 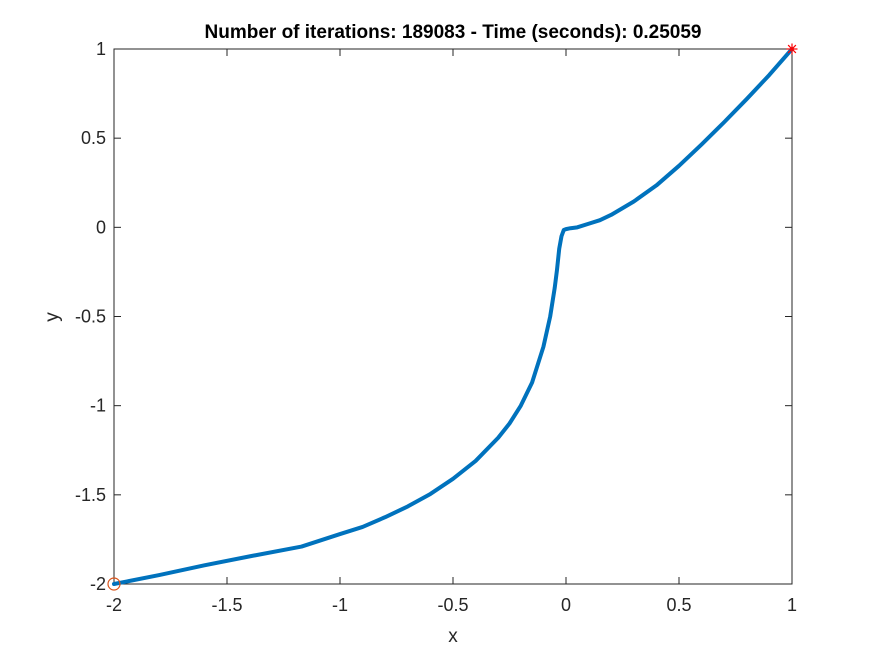 I want to click on end-marker-asterisk, so click(x=792, y=49).